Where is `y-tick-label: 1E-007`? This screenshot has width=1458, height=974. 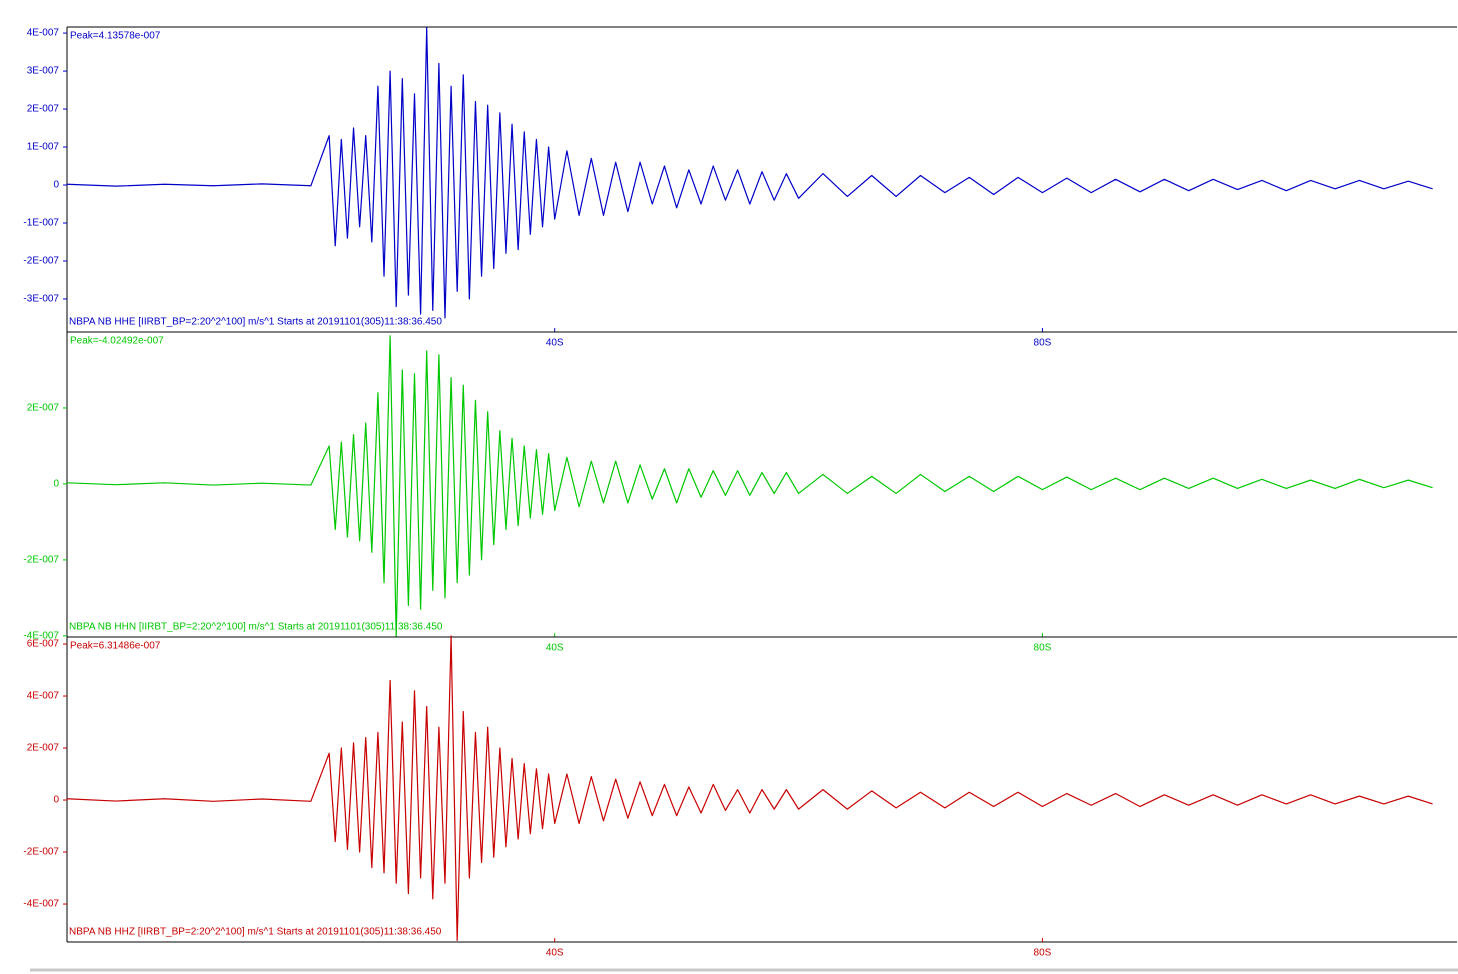
y-tick-label: 1E-007 is located at coordinates (43, 147).